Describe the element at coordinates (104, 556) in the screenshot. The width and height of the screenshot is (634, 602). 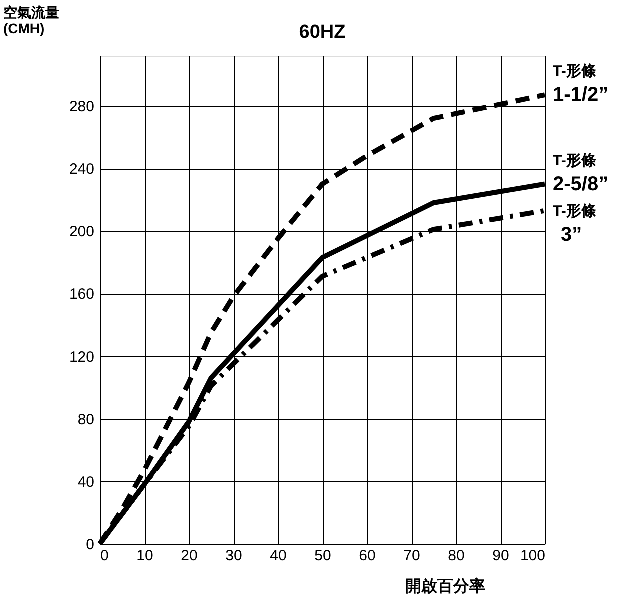
I see `x-tick-label: 0` at that location.